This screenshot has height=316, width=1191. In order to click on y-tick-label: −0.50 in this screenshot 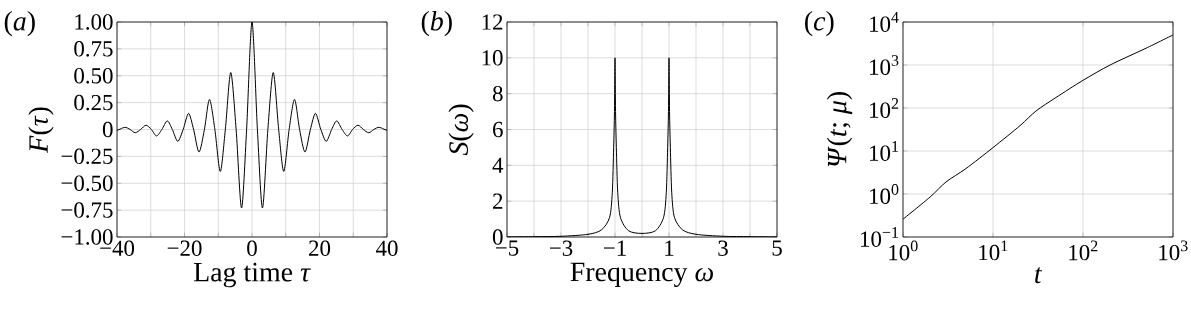, I will do `click(87, 183)`.